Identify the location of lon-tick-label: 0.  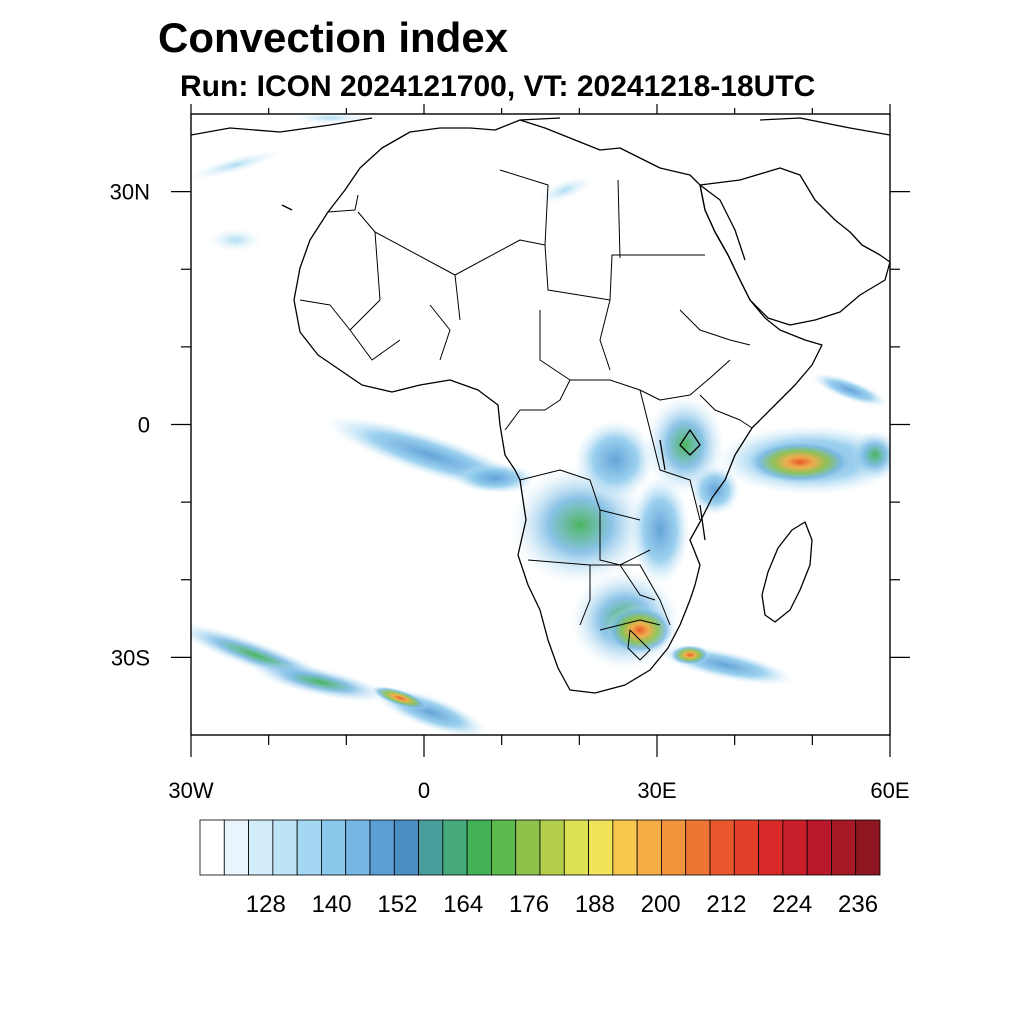
(424, 790).